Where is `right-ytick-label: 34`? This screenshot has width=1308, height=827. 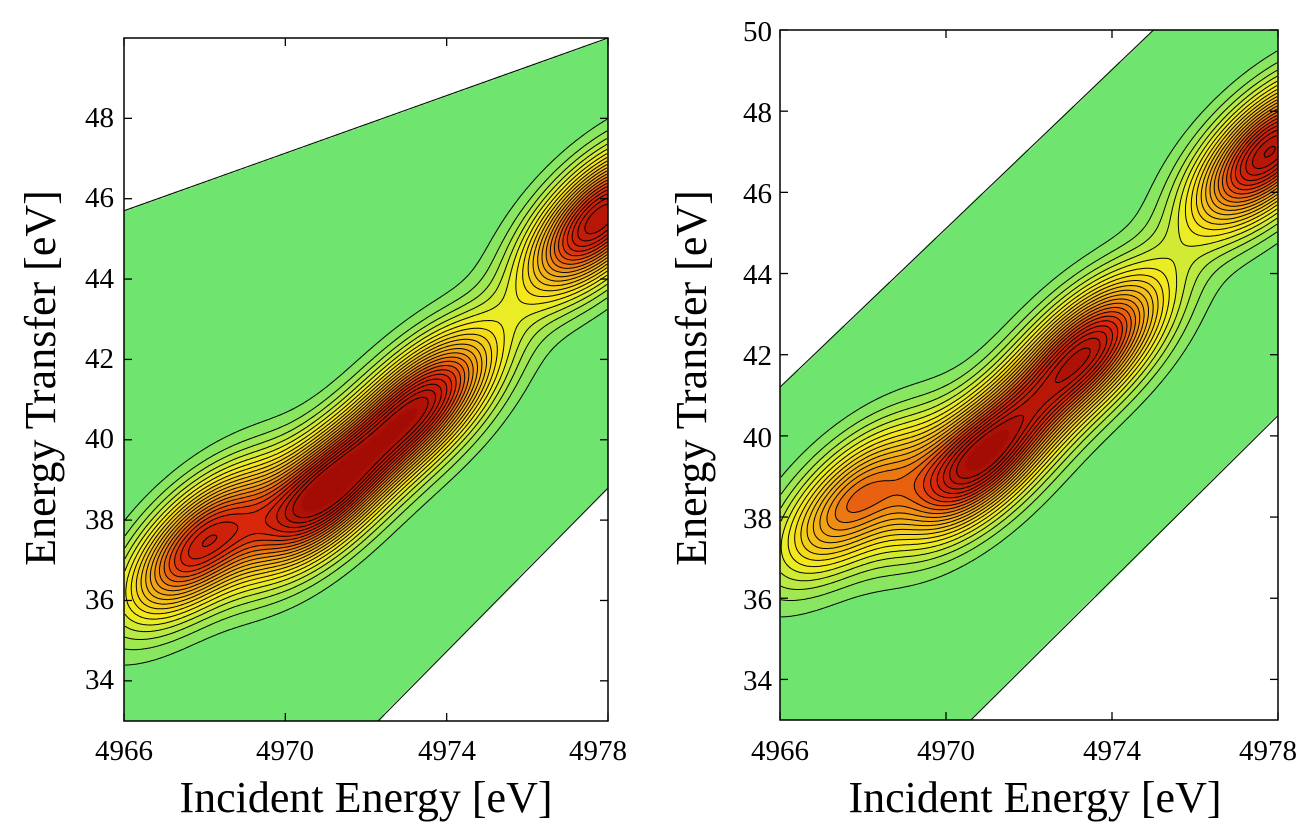
right-ytick-label: 34 is located at coordinates (758, 681).